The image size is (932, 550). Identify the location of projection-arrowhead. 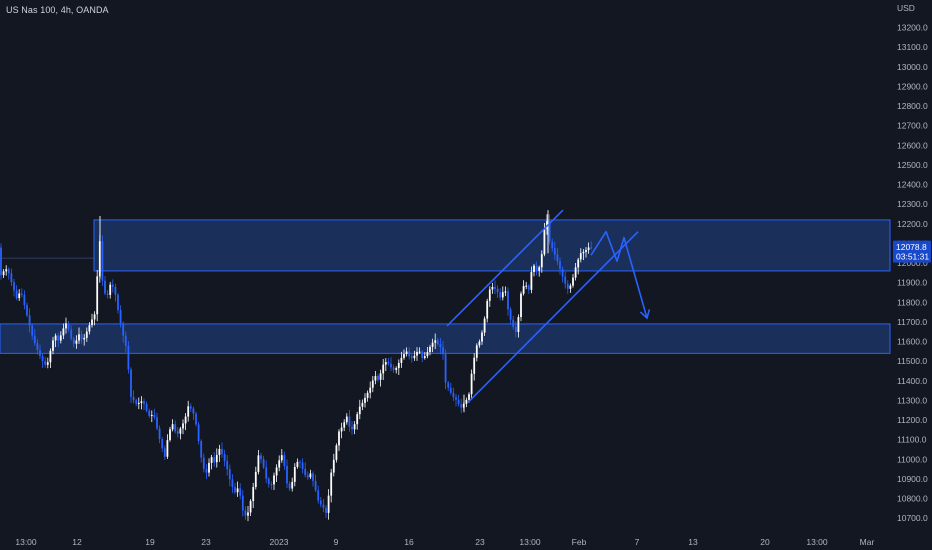
(645, 314).